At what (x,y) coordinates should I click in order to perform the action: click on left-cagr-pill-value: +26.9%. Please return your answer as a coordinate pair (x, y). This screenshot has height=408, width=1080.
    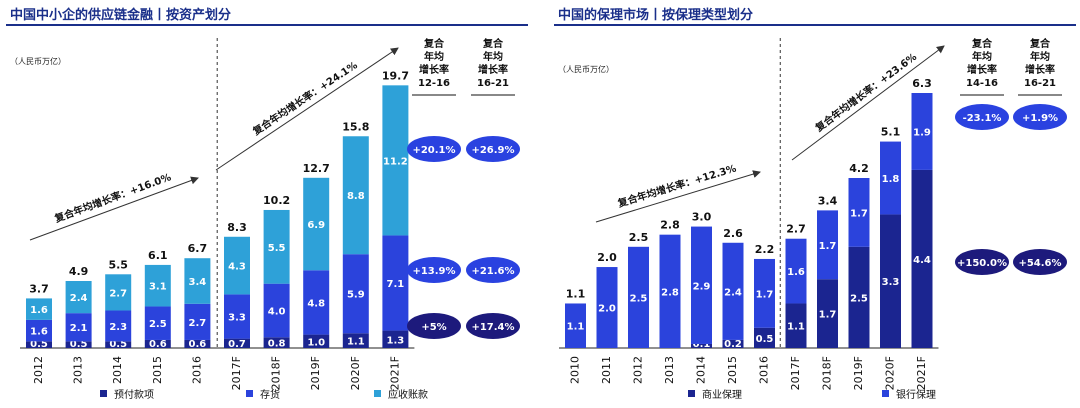
    Looking at the image, I should click on (492, 150).